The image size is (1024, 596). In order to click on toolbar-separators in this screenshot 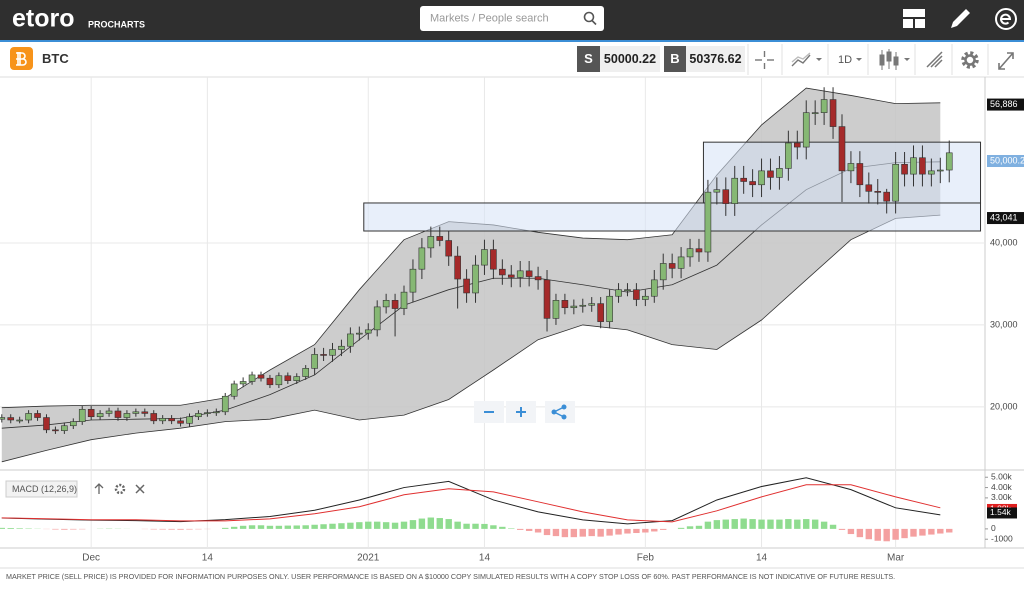, I will do `click(868, 59)`.